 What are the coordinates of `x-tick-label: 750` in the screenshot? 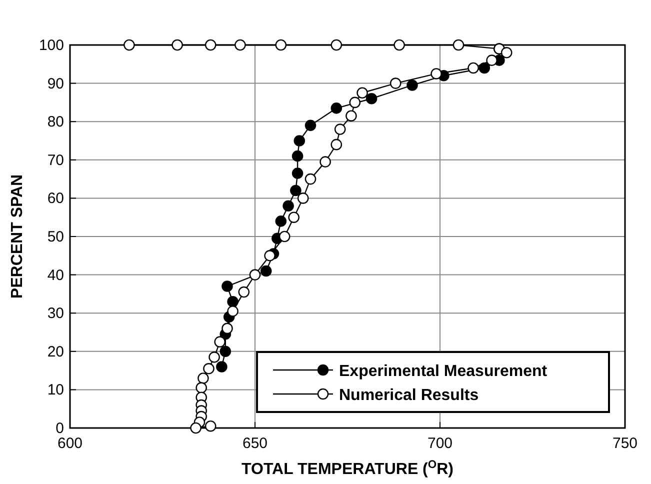 It's located at (625, 443).